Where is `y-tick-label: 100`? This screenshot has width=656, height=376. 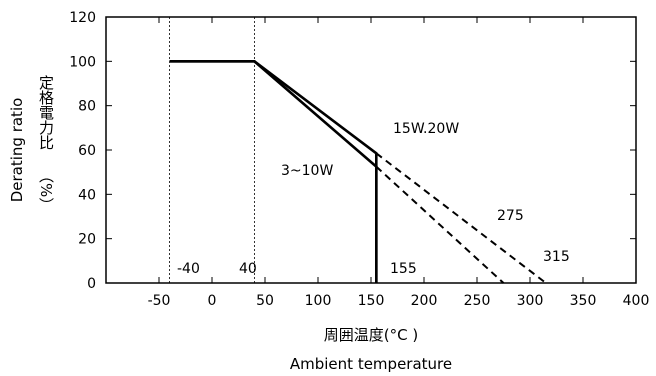
y-tick-label: 100 is located at coordinates (82, 62).